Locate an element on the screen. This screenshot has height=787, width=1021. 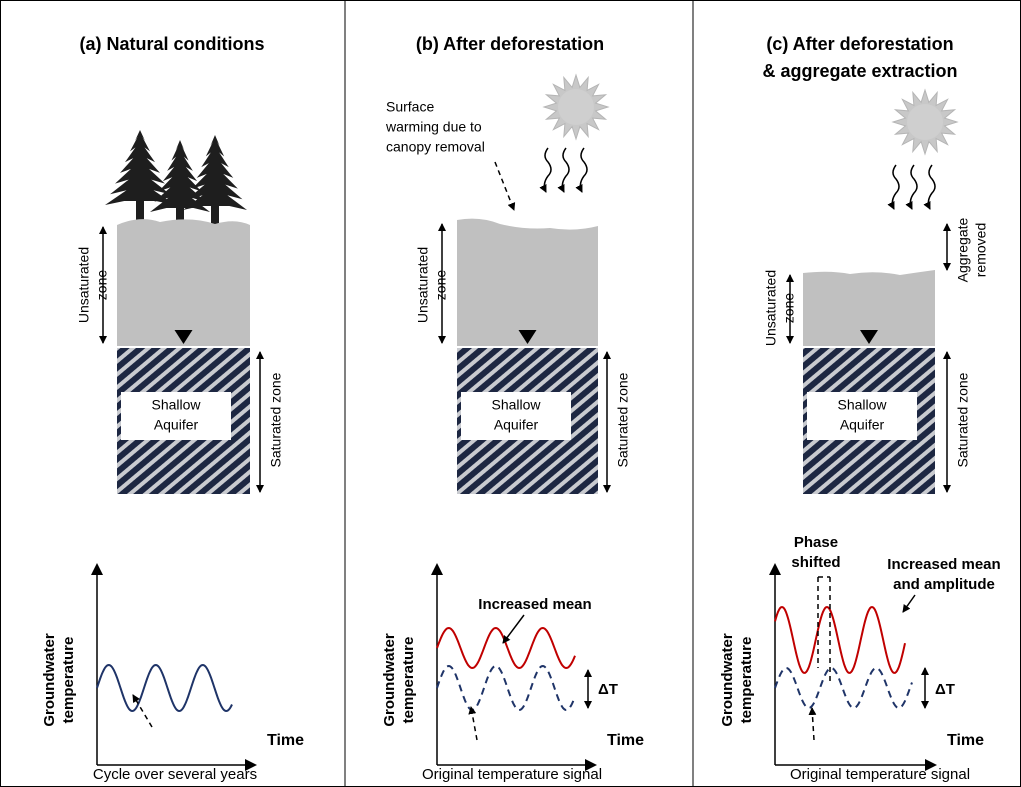
annotation: warming due to is located at coordinates (433, 127).